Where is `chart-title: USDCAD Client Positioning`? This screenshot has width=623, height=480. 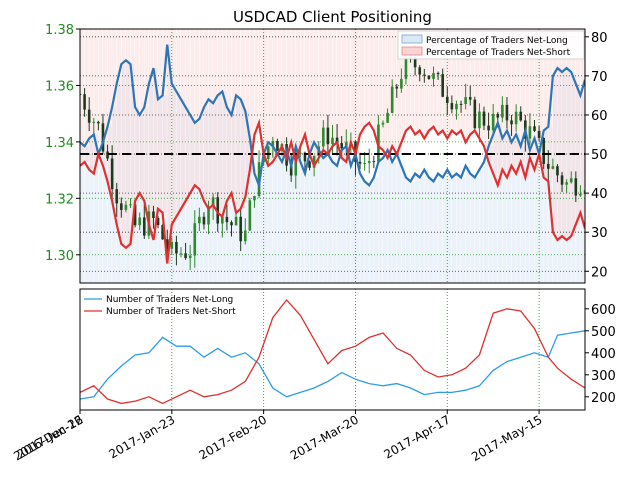
chart-title: USDCAD Client Positioning is located at coordinates (332, 17).